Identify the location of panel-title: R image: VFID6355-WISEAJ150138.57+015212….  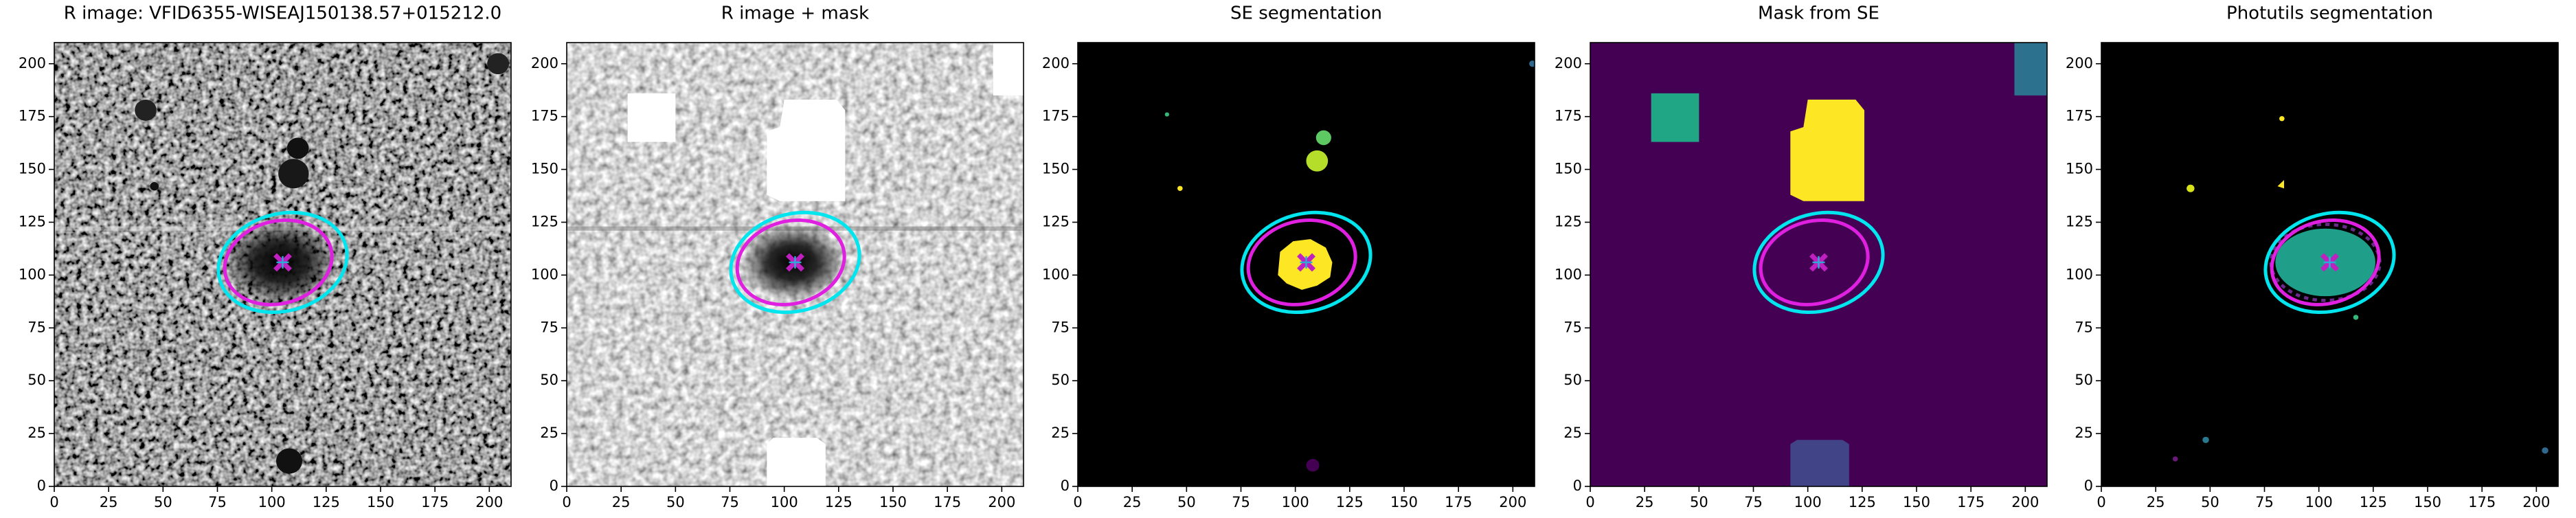
(282, 13).